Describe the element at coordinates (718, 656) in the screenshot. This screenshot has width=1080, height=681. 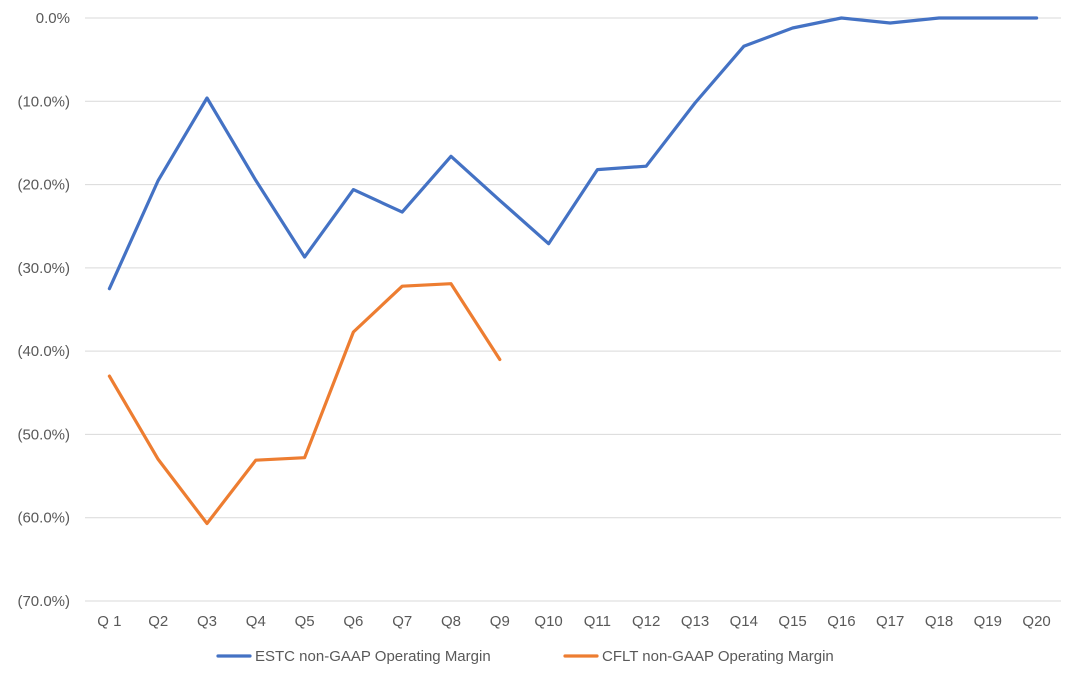
I see `legend-label: CFLT non-GAAP Operating Margin` at that location.